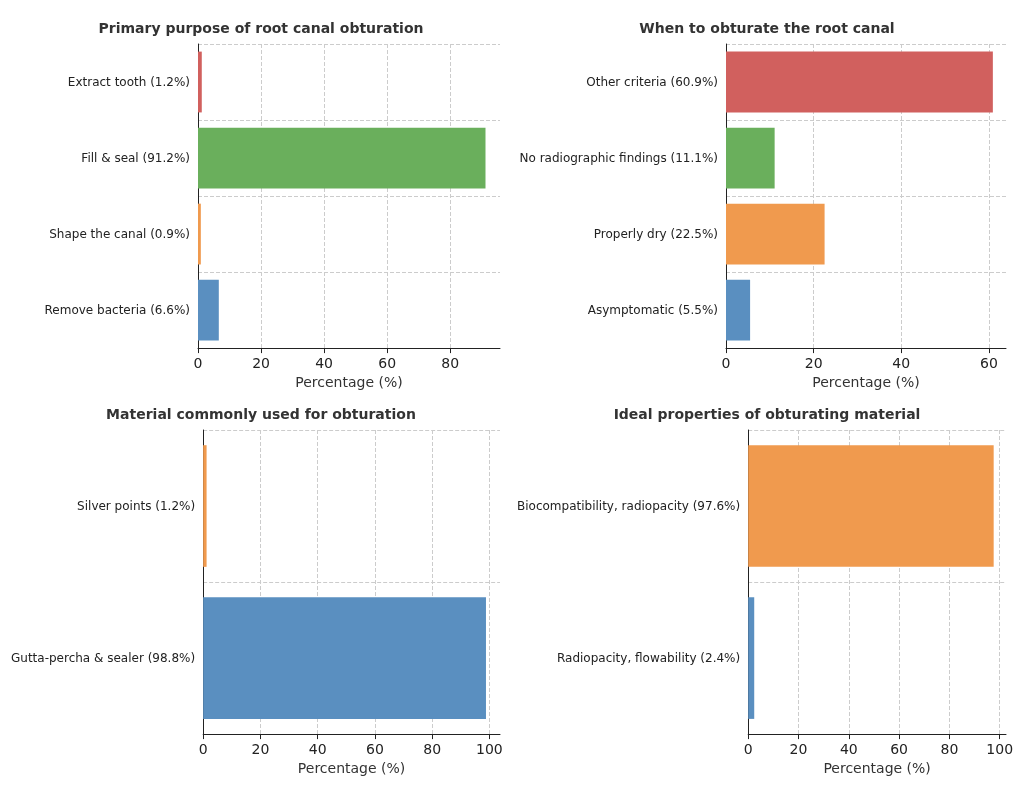  What do you see at coordinates (767, 414) in the screenshot?
I see `chart-title: Ideal properties of obturating material` at bounding box center [767, 414].